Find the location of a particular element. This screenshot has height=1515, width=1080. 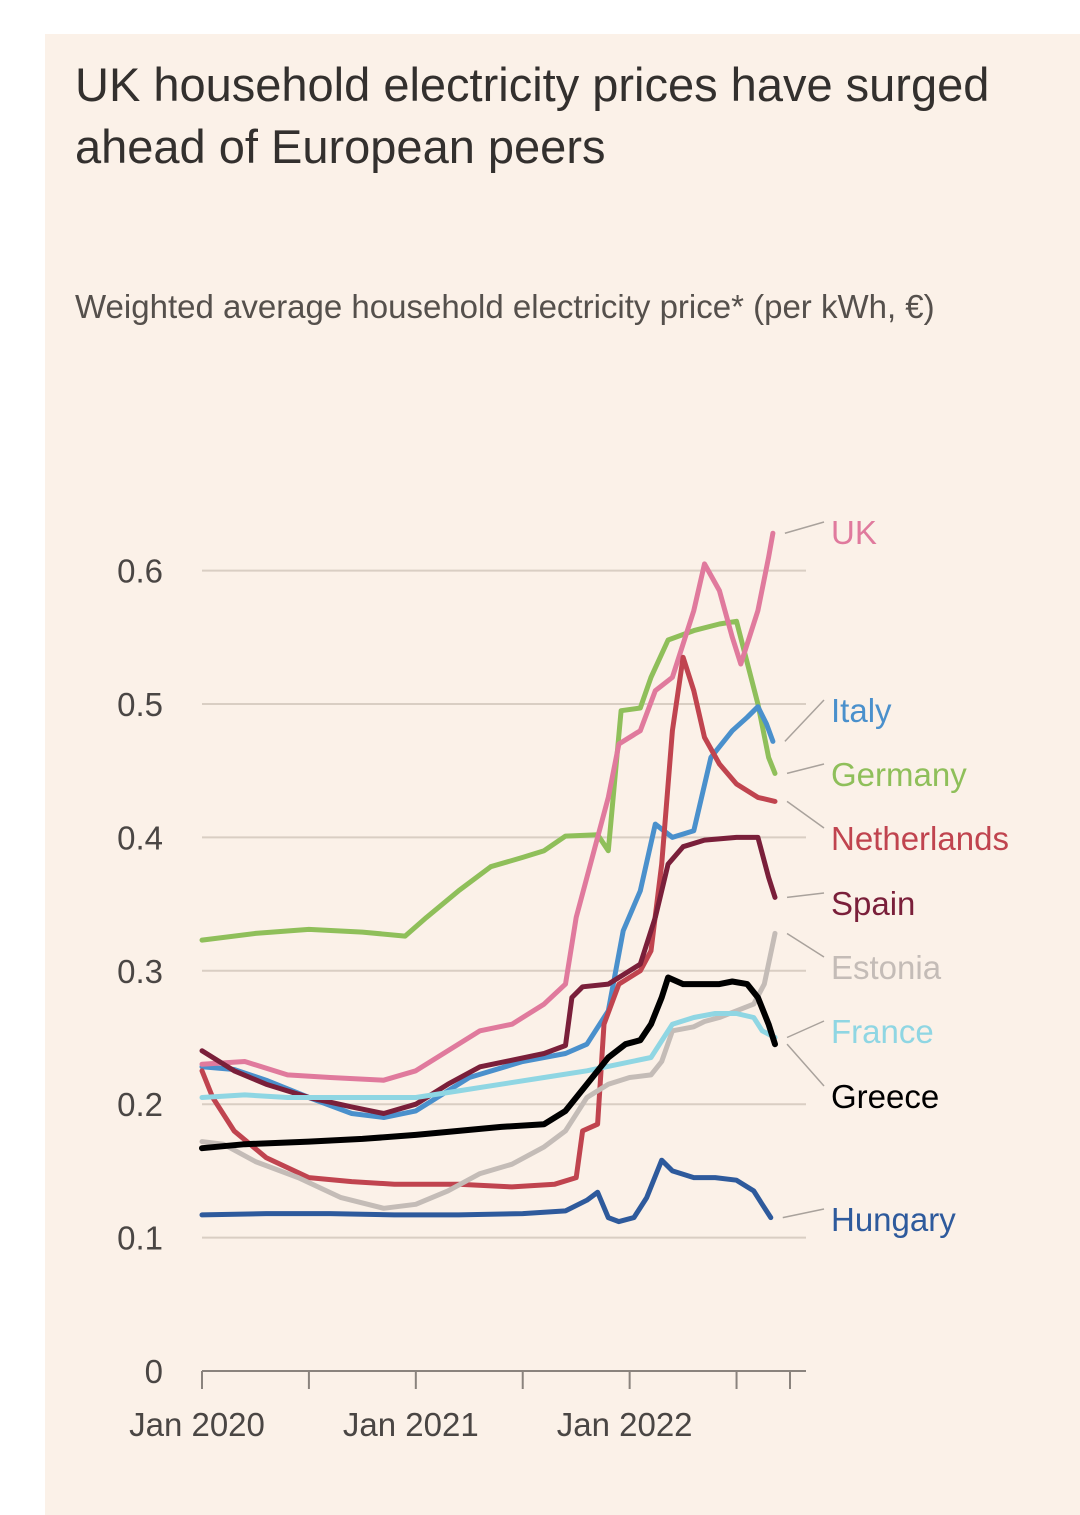

series-label-france: France is located at coordinates (882, 1031).